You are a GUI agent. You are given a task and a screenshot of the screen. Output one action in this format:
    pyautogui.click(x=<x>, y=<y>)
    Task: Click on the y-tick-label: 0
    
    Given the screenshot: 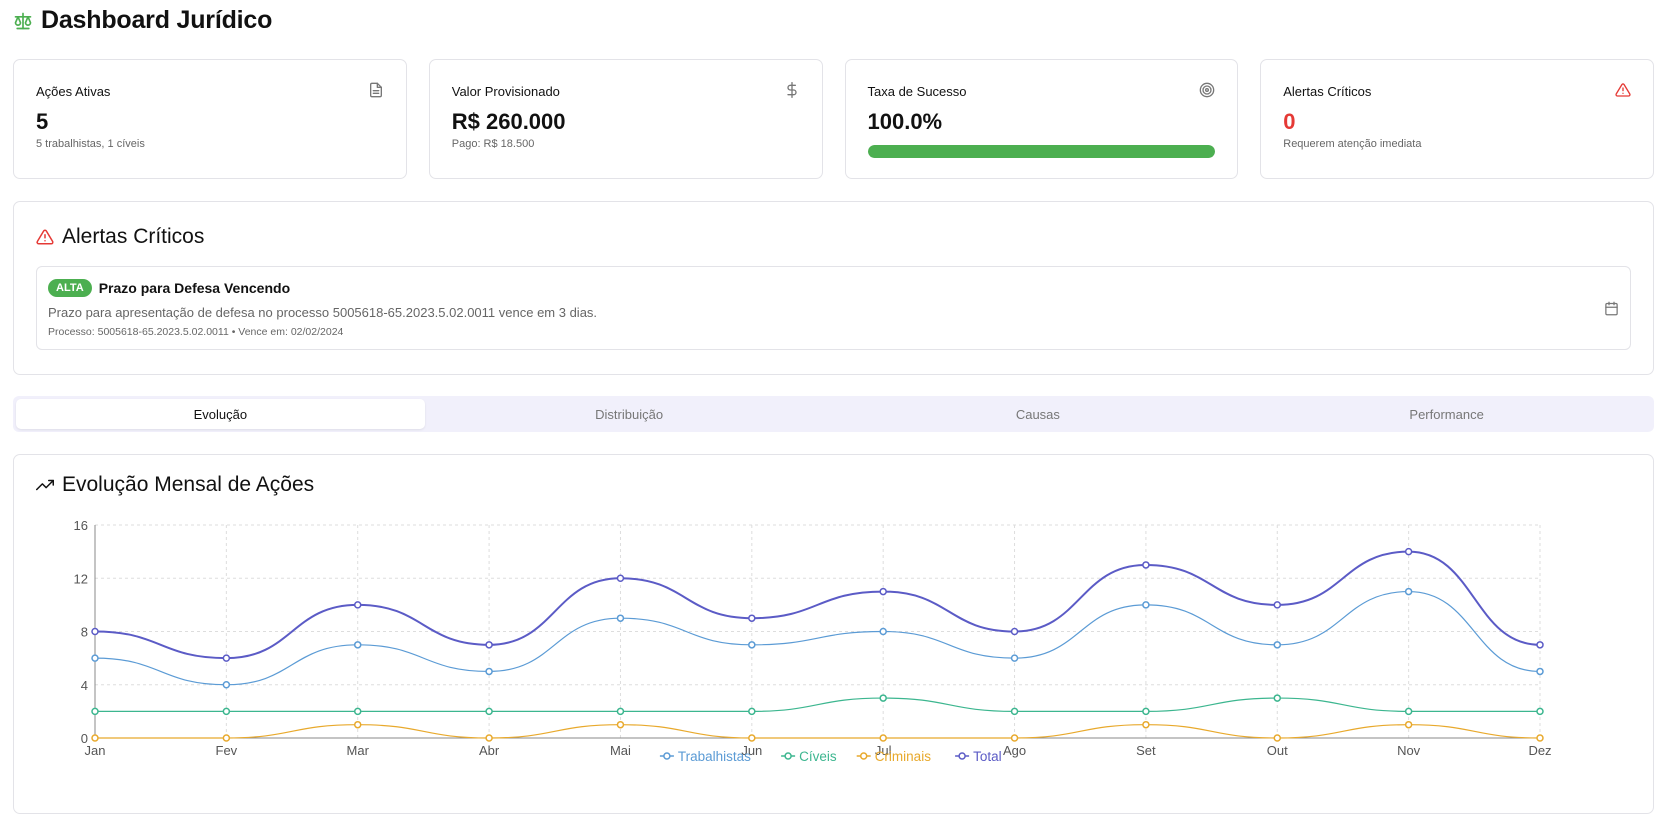 What is the action you would take?
    pyautogui.click(x=84, y=738)
    